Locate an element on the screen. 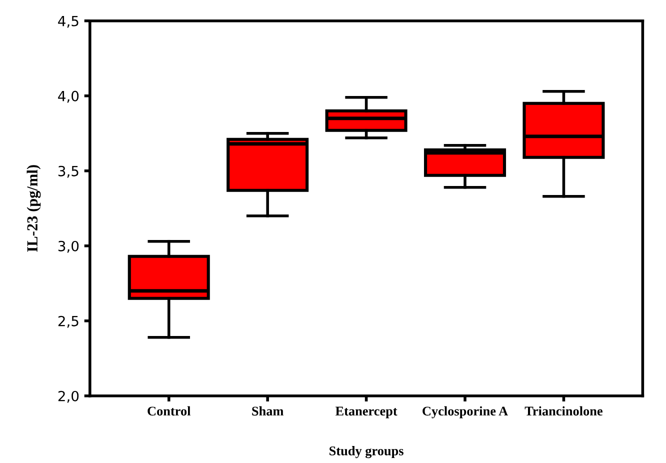  y-tick-label: 3,0 is located at coordinates (68, 246).